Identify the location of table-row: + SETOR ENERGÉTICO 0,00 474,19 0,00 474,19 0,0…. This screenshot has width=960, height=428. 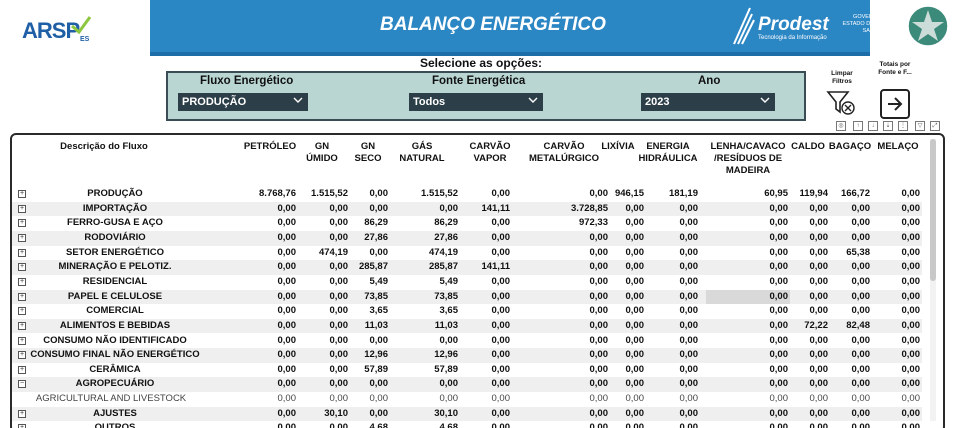
(467, 253).